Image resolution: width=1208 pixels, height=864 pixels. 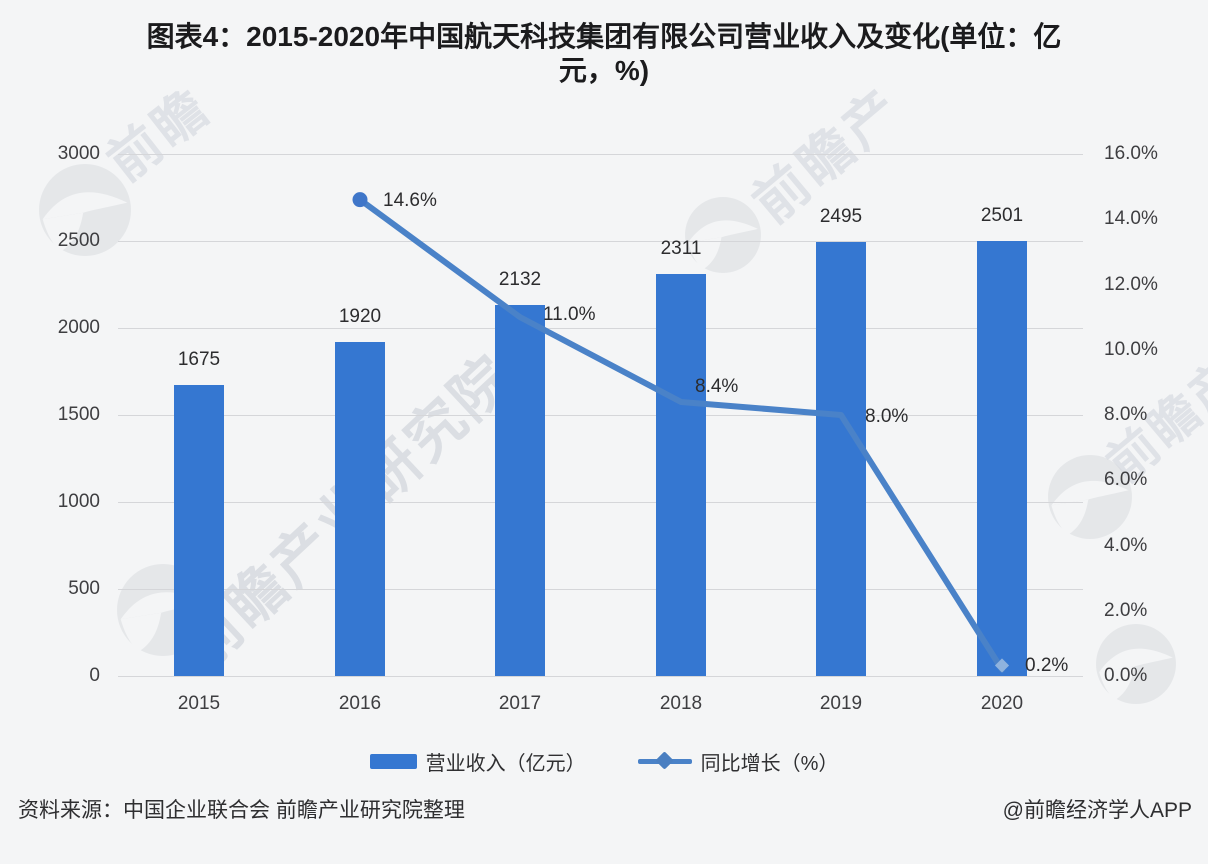 I want to click on bar-value-label: 2311, so click(x=681, y=248).